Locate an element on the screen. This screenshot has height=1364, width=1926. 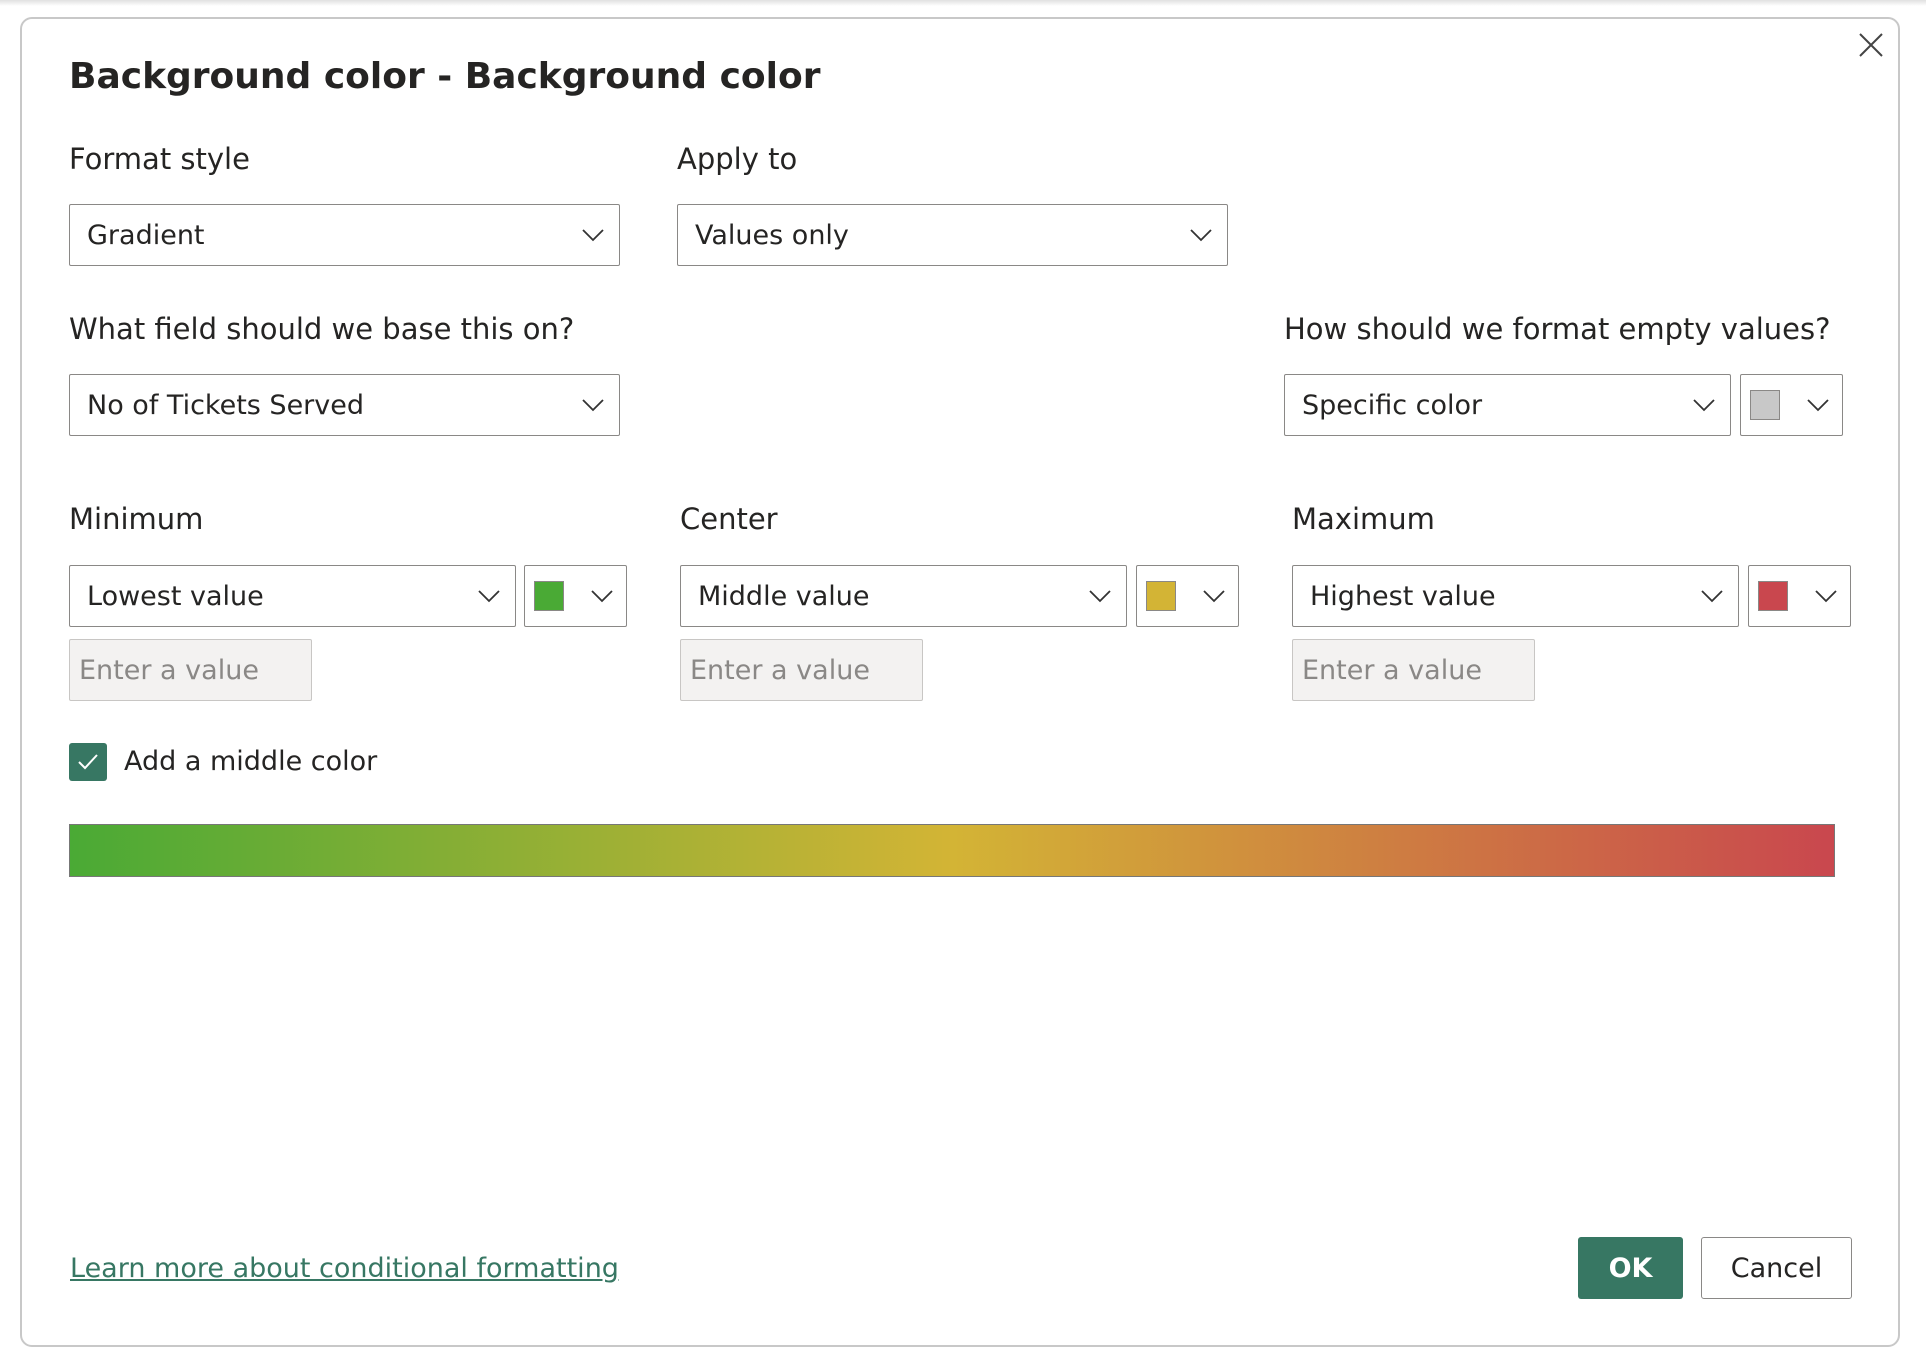
center-value: Middle value is located at coordinates (784, 596).